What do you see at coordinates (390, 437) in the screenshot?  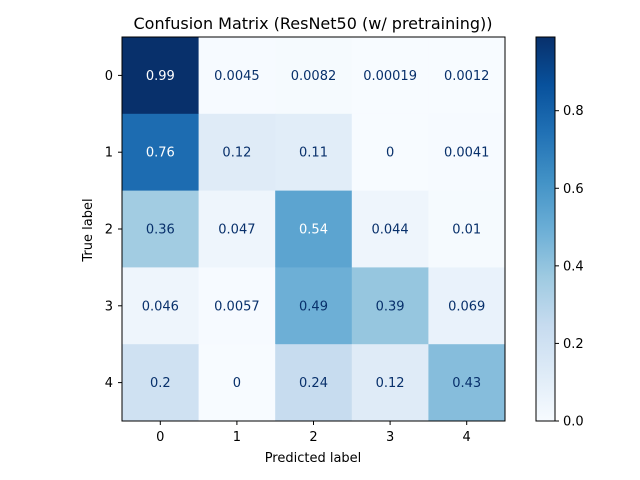 I see `x-tick-label-3: 3` at bounding box center [390, 437].